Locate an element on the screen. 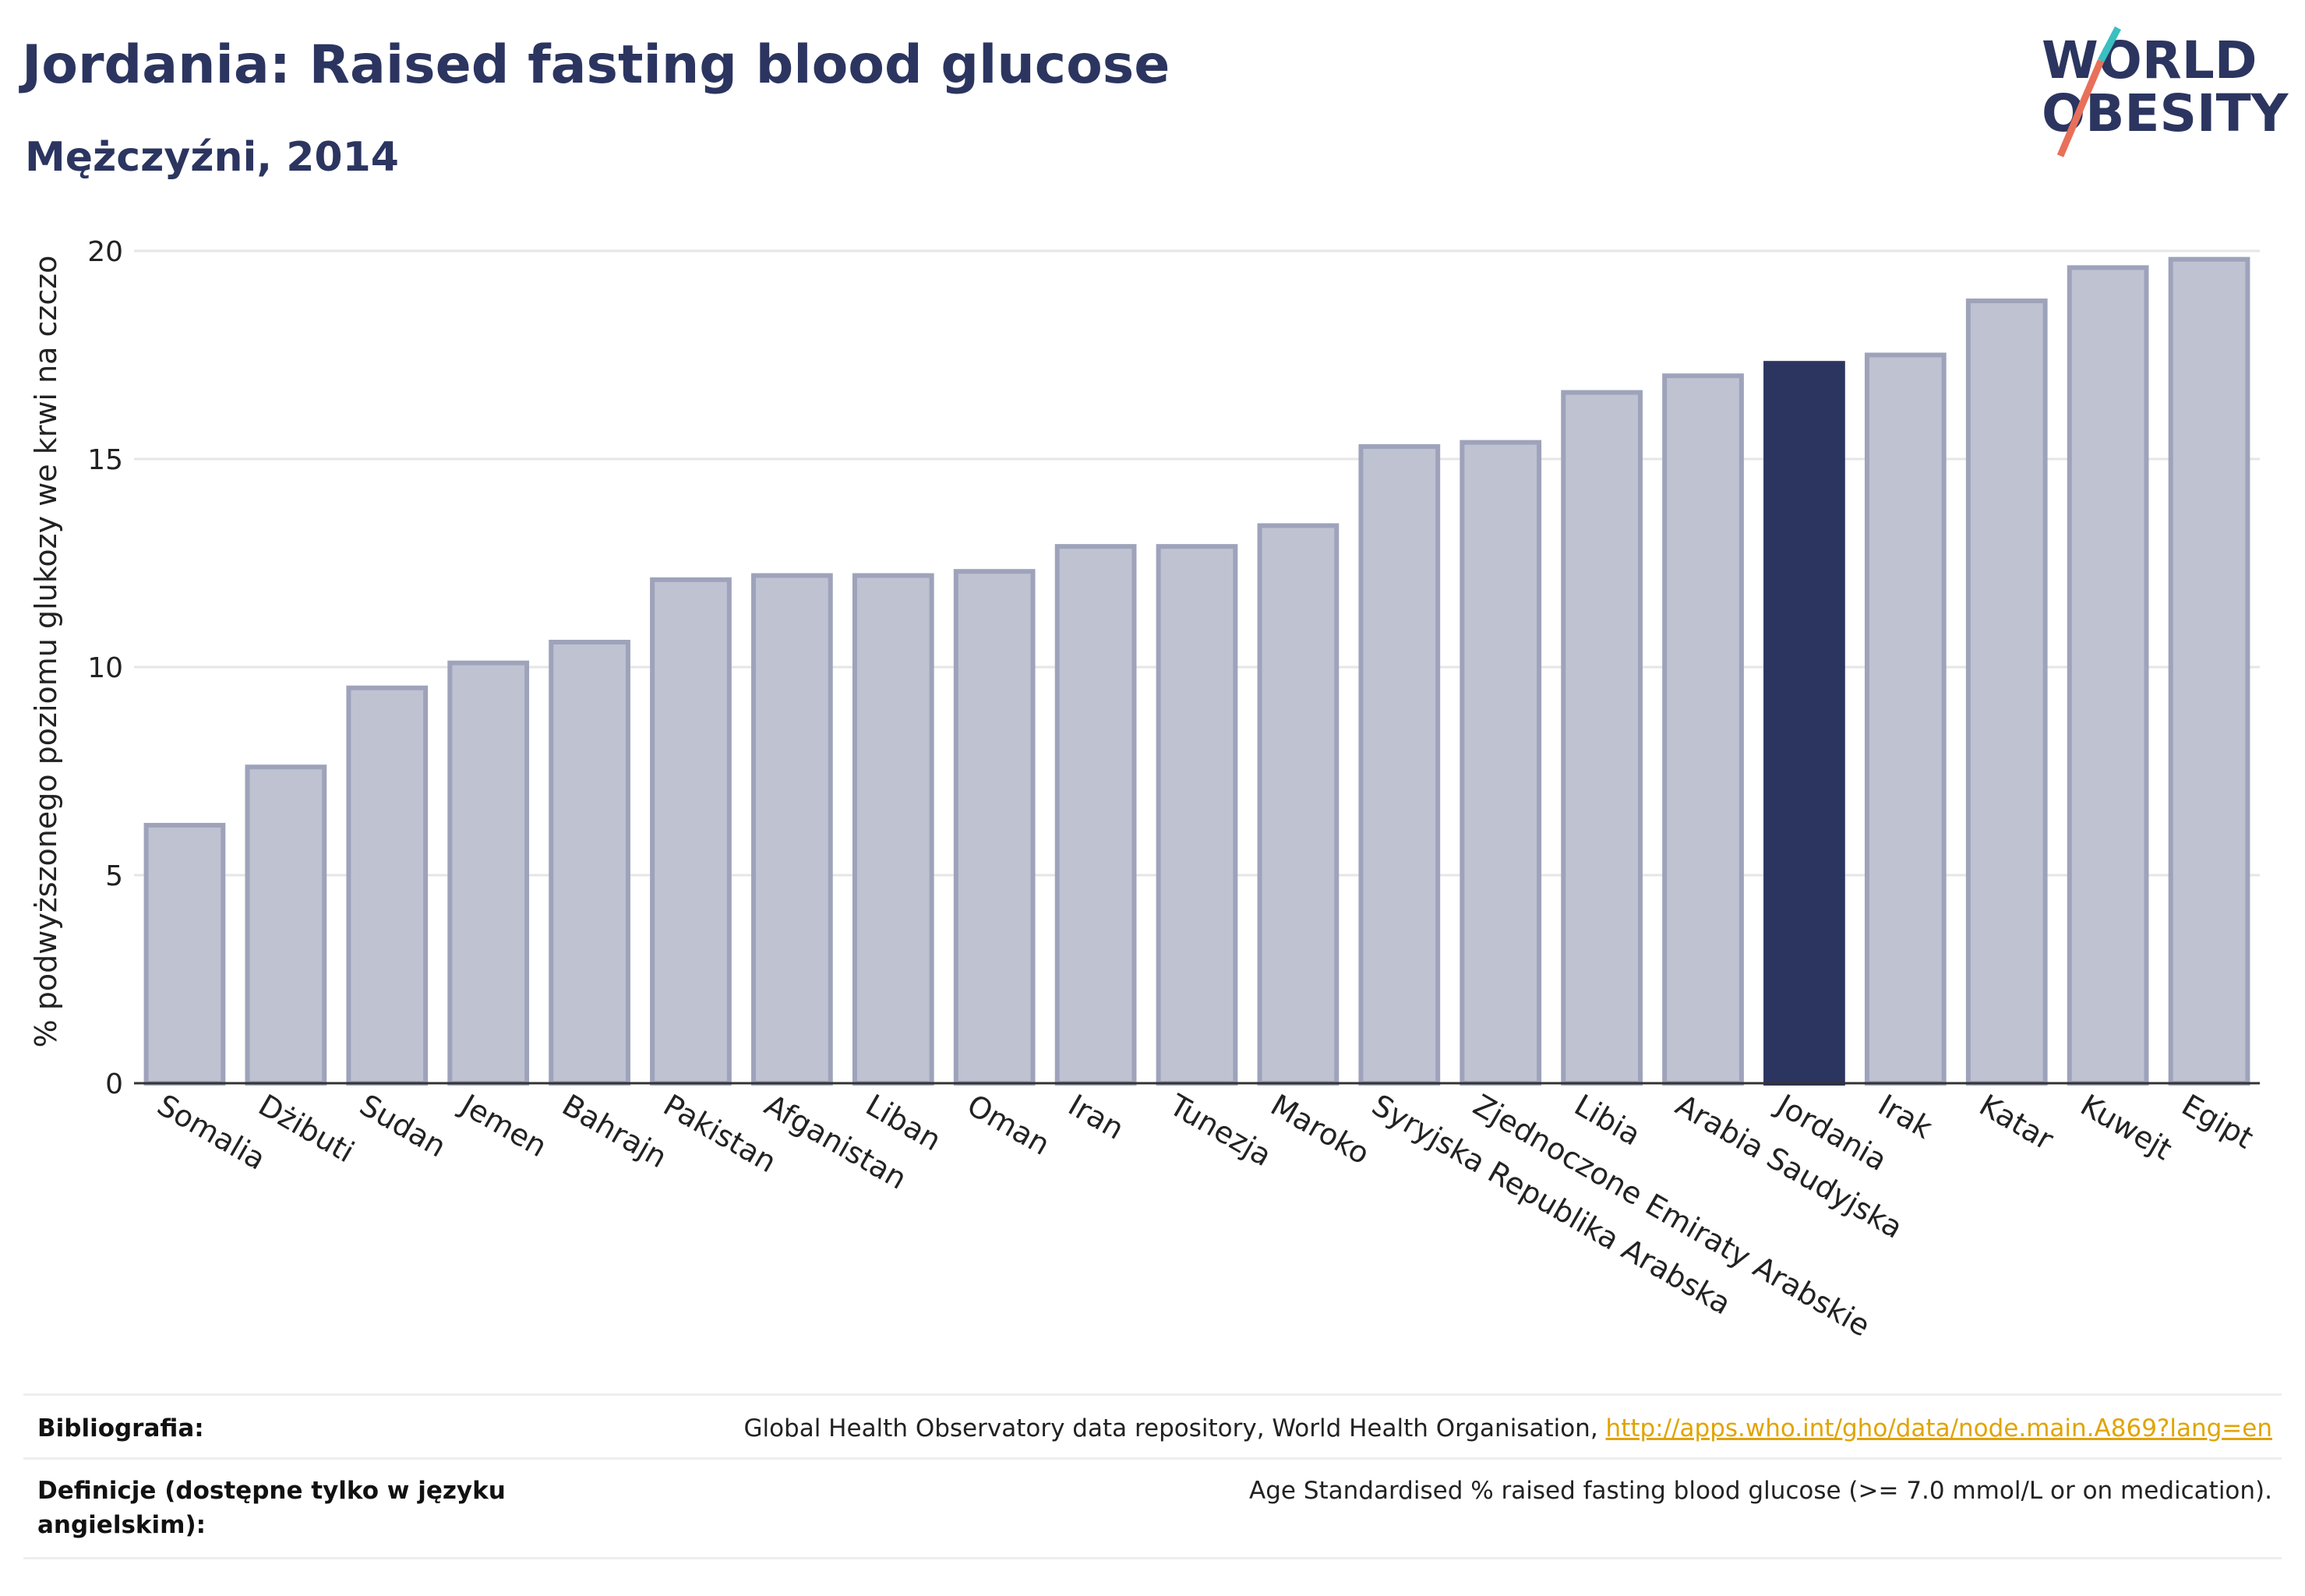 This screenshot has height=1596, width=2305. logo-slash-bottom is located at coordinates (2080, 108).